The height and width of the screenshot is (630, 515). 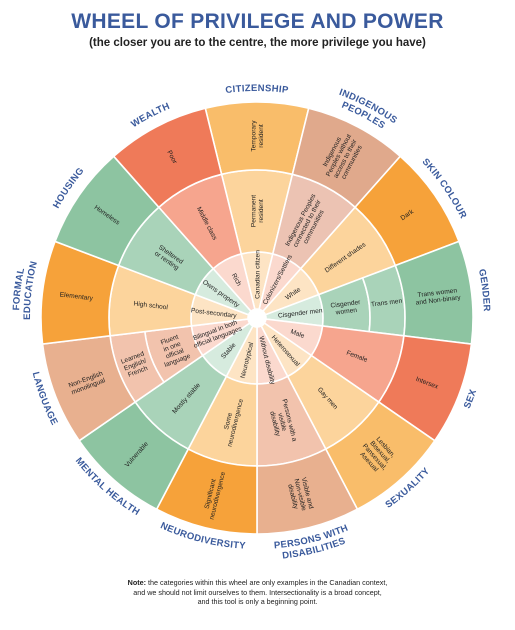 What do you see at coordinates (257, 602) in the screenshot?
I see `note-line-3: and this tool is only a beginning point.` at bounding box center [257, 602].